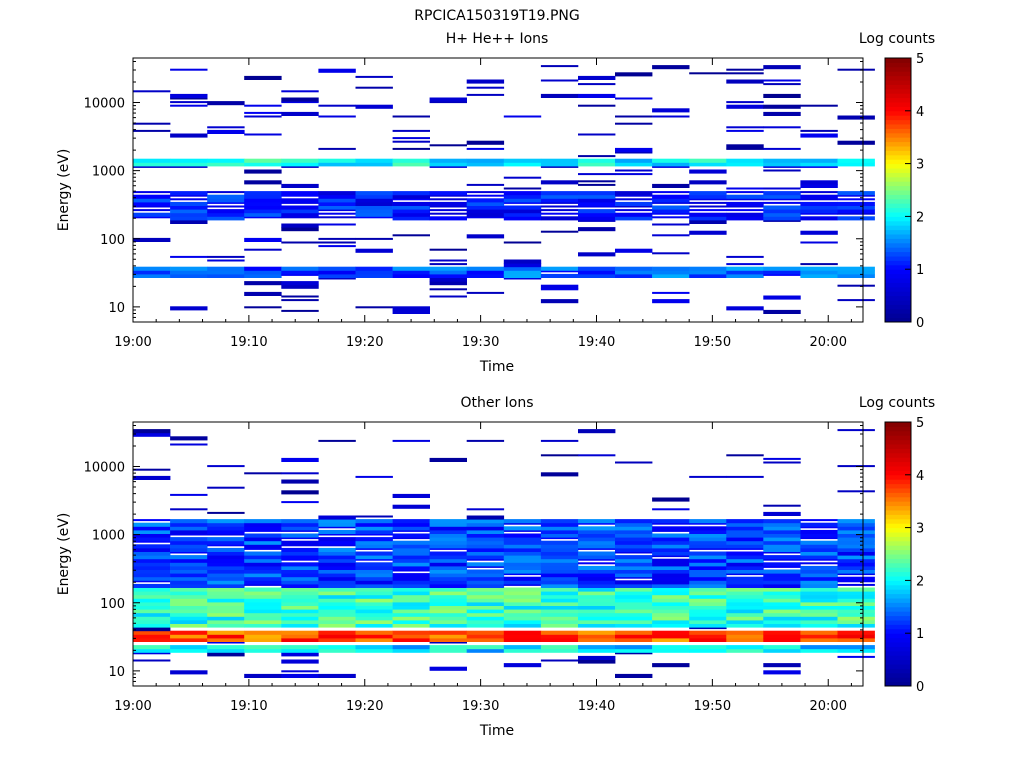 The width and height of the screenshot is (1024, 768). I want to click on colorbar-tick-label: 0, so click(920, 323).